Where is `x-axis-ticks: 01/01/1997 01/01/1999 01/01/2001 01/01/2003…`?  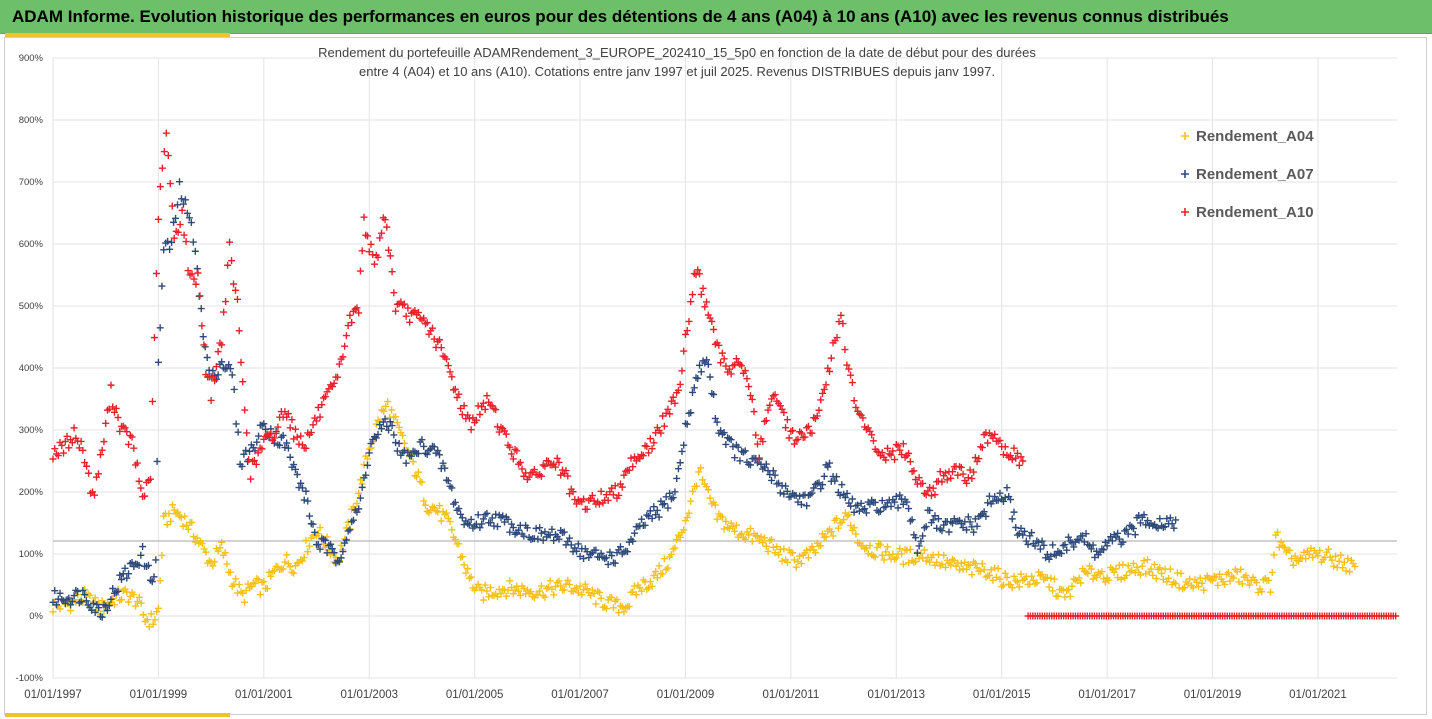
x-axis-ticks: 01/01/1997 01/01/1999 01/01/2001 01/01/2003… is located at coordinates (685, 695).